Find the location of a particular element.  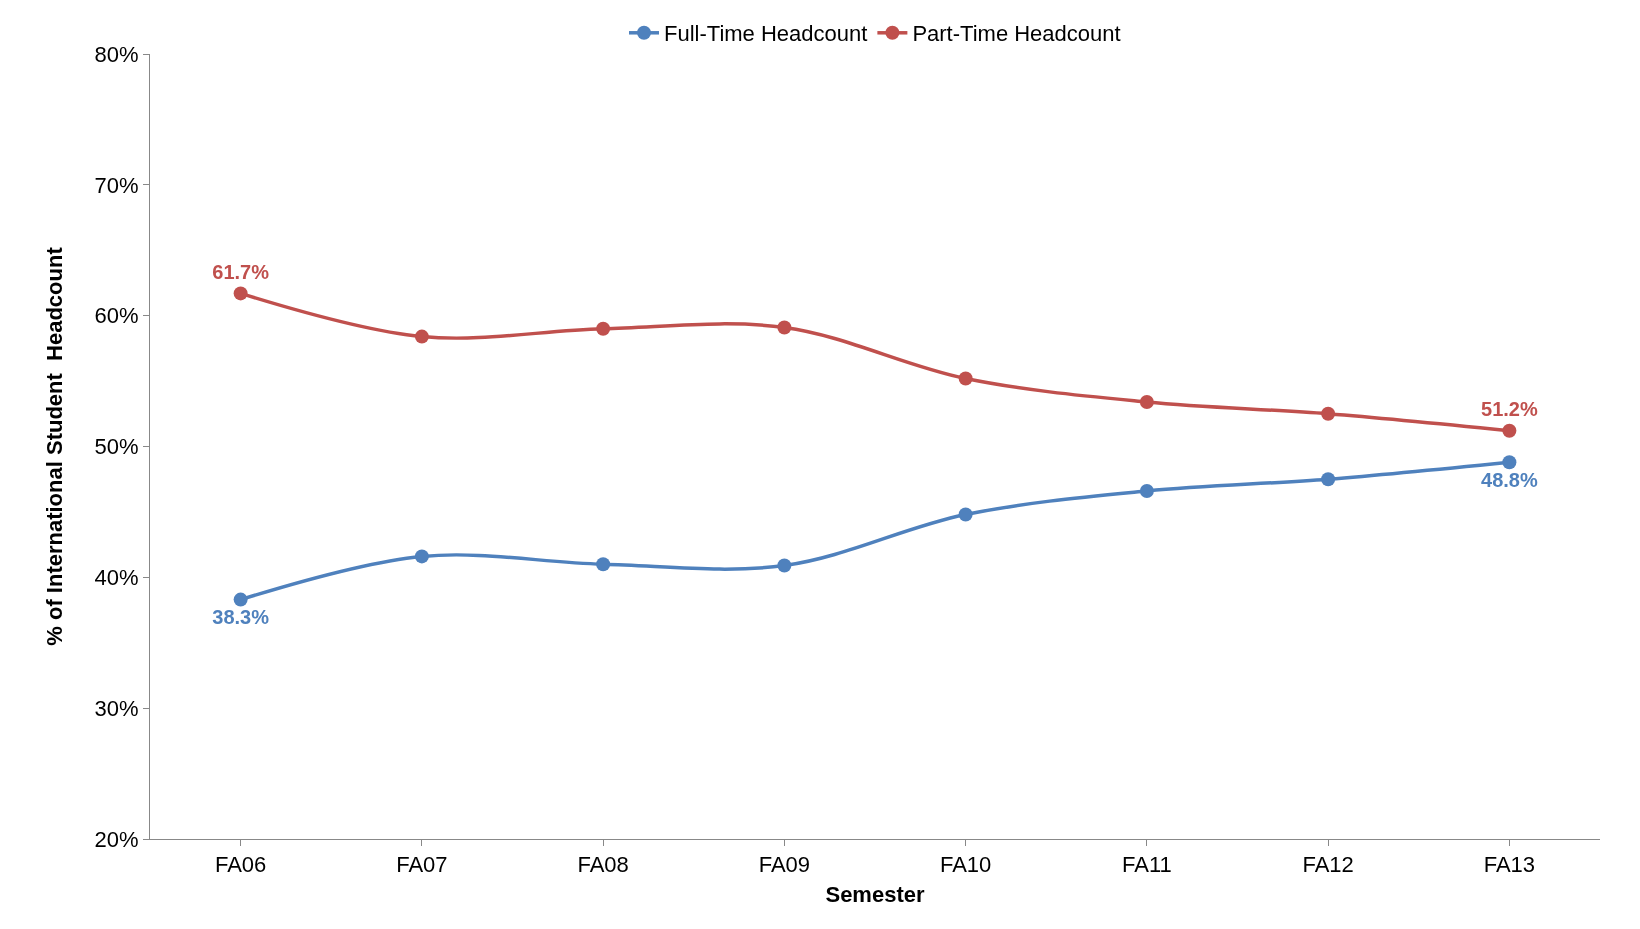

y-tick-label: 60% is located at coordinates (116, 316).